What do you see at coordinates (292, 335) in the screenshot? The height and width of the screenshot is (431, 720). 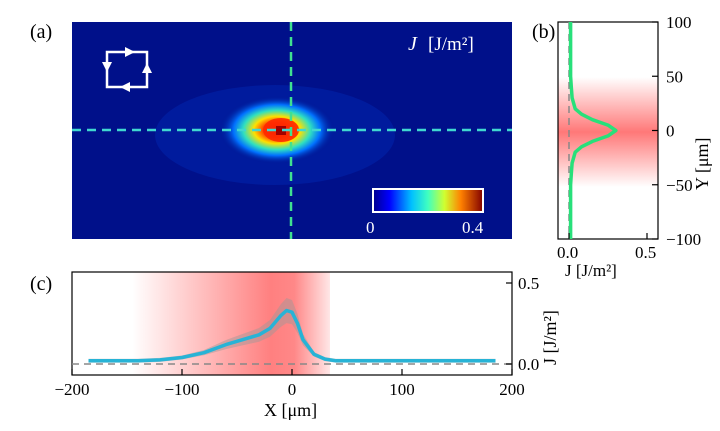 I see `profile-x-line` at bounding box center [292, 335].